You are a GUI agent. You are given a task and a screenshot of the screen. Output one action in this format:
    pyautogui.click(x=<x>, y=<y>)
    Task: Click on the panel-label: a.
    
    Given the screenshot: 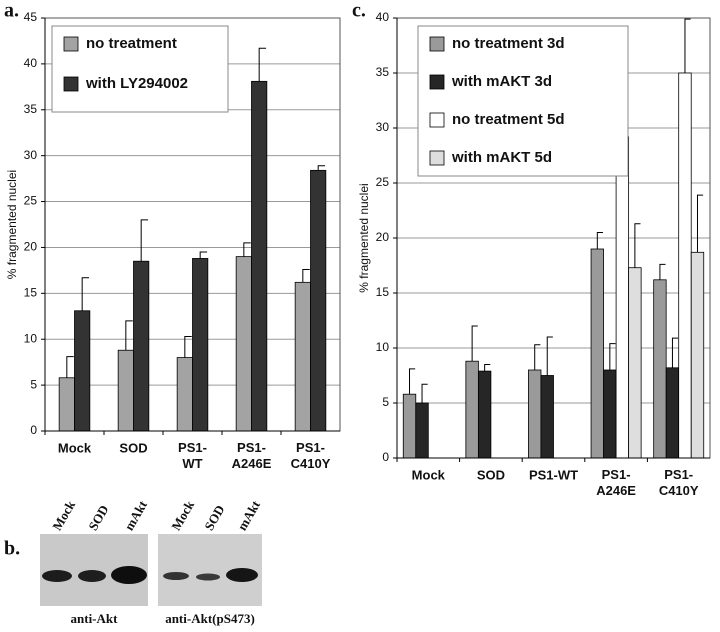 What is the action you would take?
    pyautogui.click(x=11, y=11)
    